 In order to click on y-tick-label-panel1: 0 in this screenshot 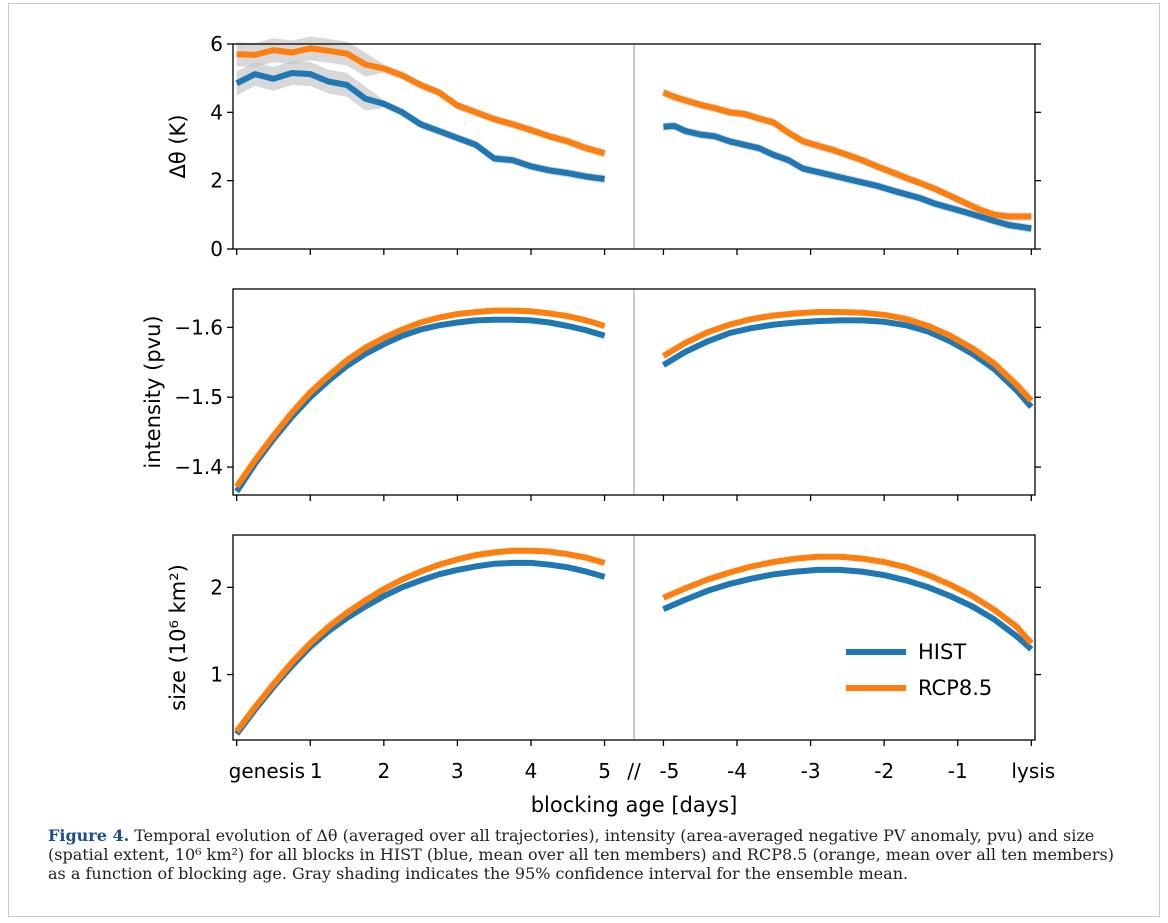, I will do `click(216, 249)`.